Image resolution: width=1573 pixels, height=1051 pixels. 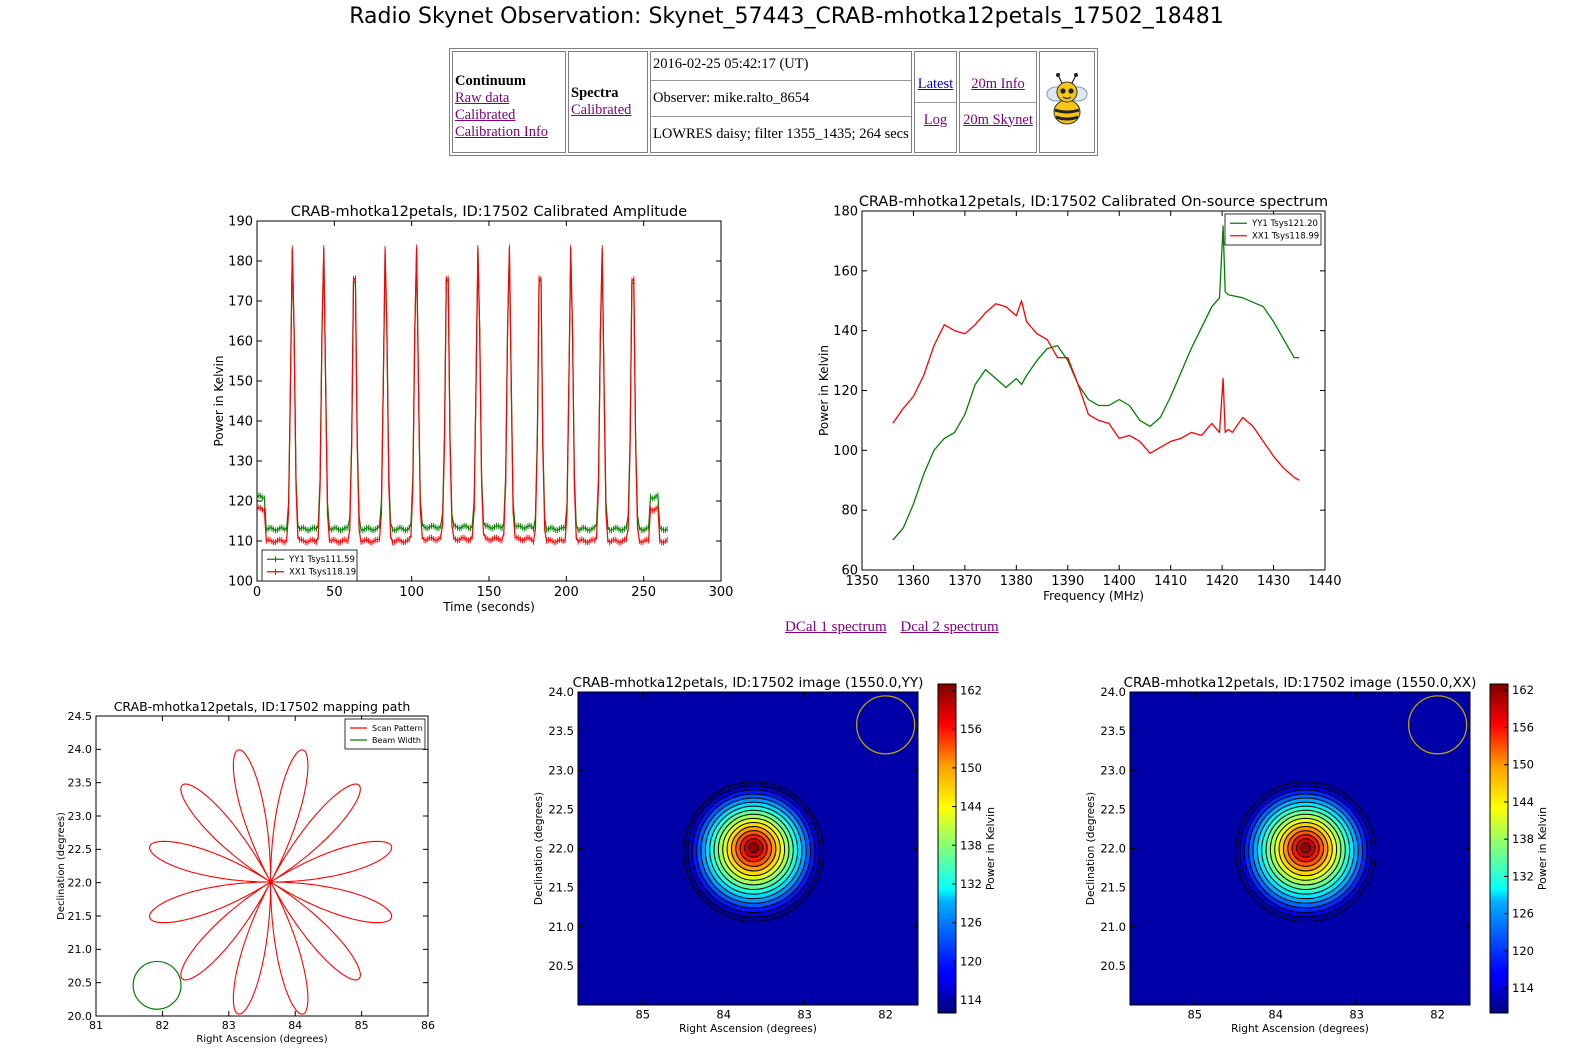 What do you see at coordinates (240, 462) in the screenshot?
I see `y-tick-label: 130` at bounding box center [240, 462].